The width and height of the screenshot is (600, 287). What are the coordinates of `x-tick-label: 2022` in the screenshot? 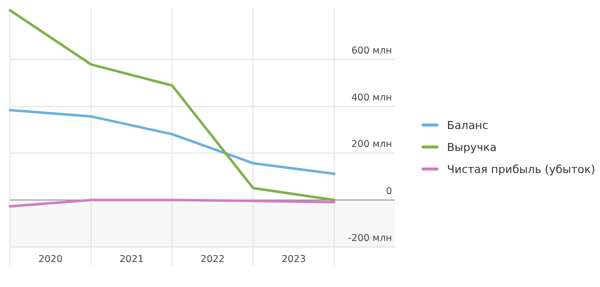 It's located at (212, 259).